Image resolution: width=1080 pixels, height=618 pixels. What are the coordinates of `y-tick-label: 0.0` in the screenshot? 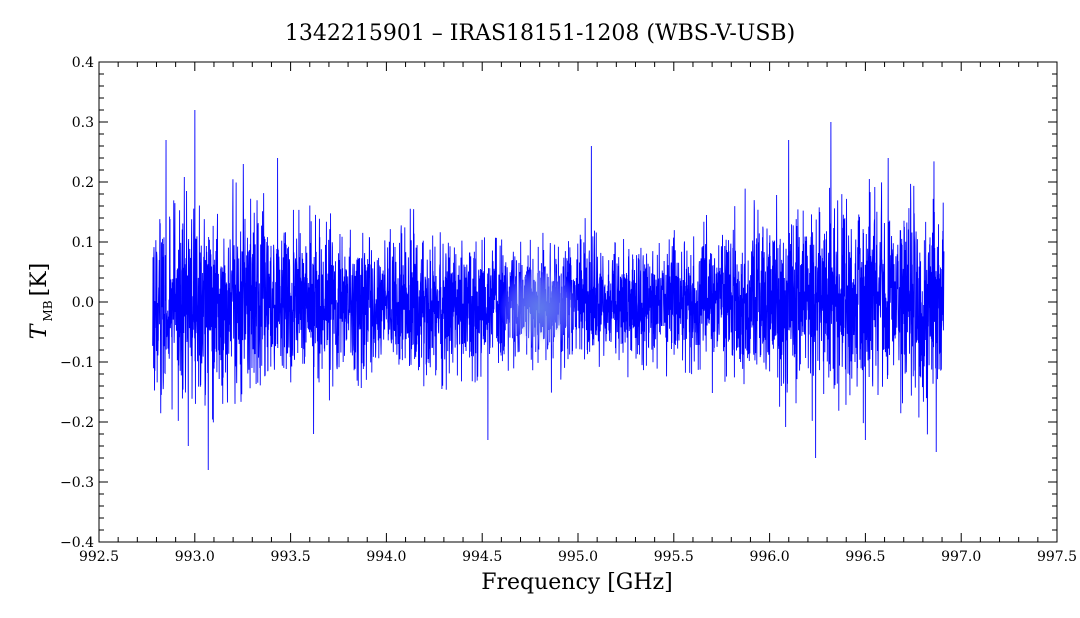 It's located at (83, 303).